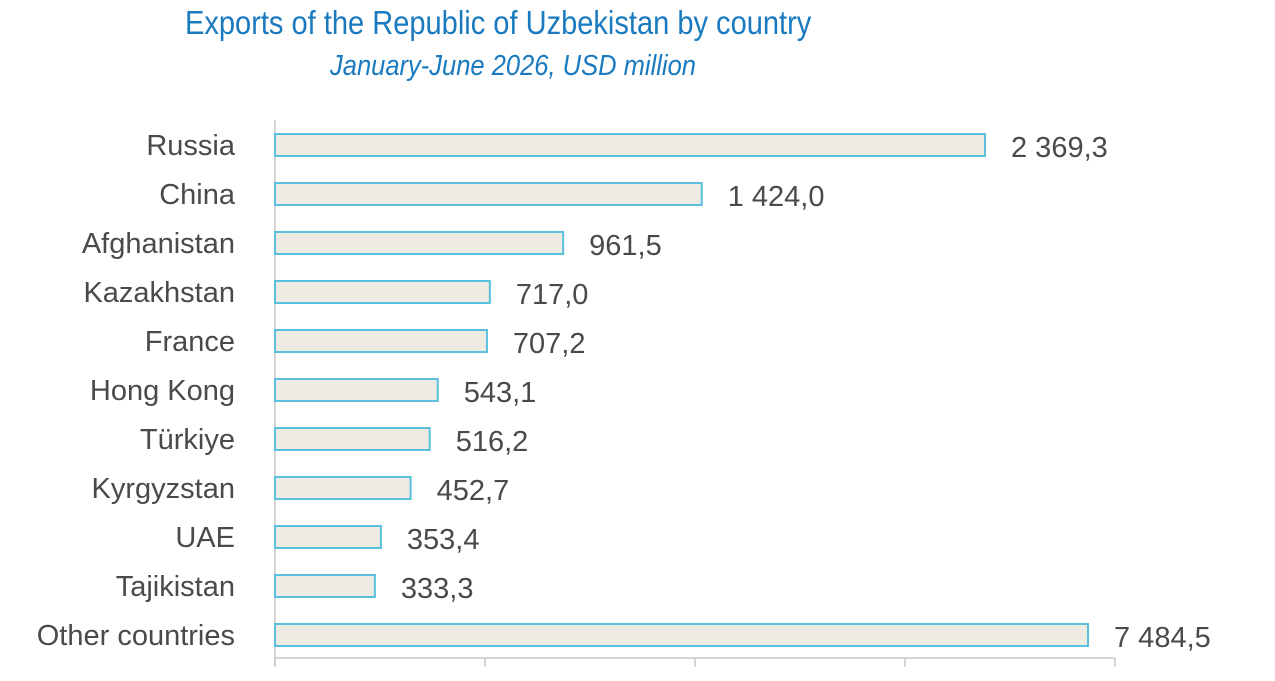 This screenshot has height=681, width=1275. What do you see at coordinates (443, 540) in the screenshot?
I see `value-label: 353,4` at bounding box center [443, 540].